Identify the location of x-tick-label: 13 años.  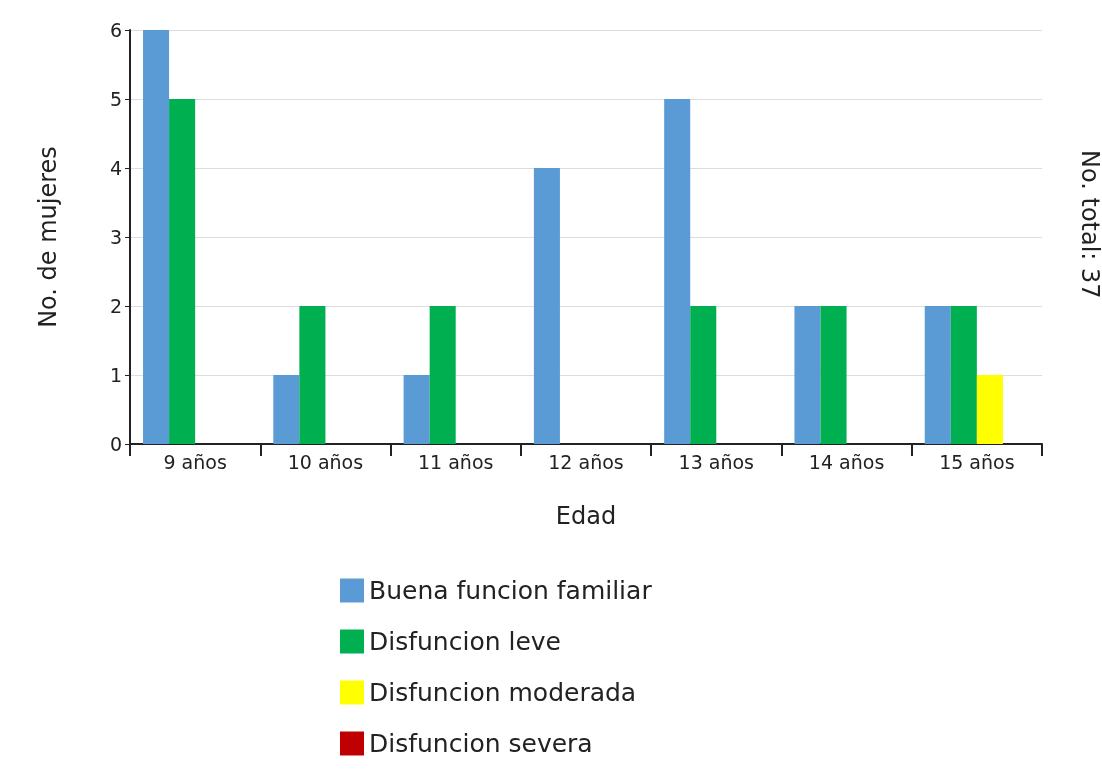
(716, 461).